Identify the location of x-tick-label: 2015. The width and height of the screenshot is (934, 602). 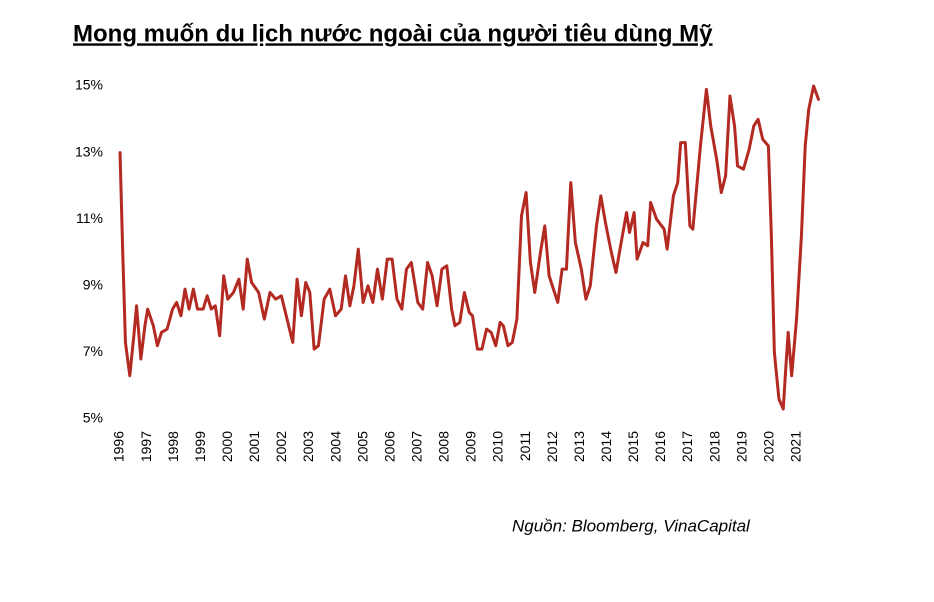
(633, 446).